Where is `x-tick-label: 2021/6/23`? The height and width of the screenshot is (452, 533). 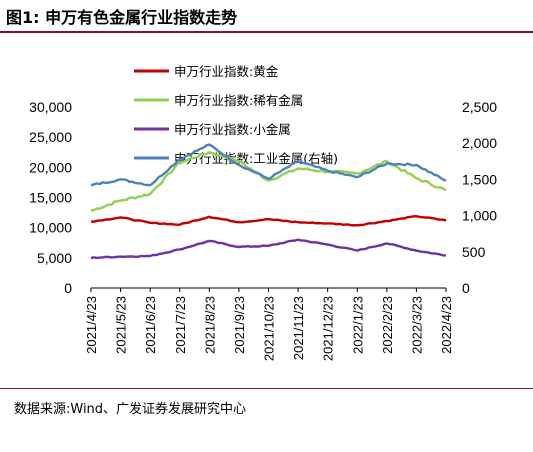 x-tick-label: 2021/6/23 is located at coordinates (150, 325).